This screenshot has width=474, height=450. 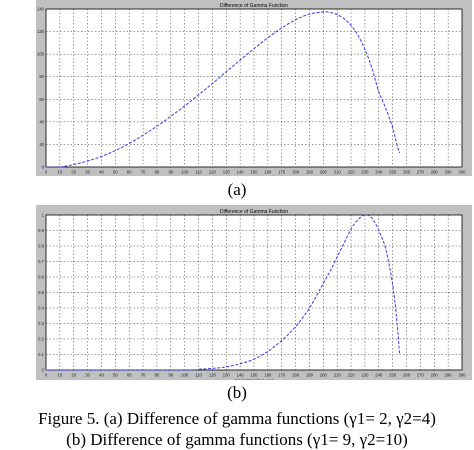 I want to click on y-tick-label: 0.8, so click(x=41, y=246).